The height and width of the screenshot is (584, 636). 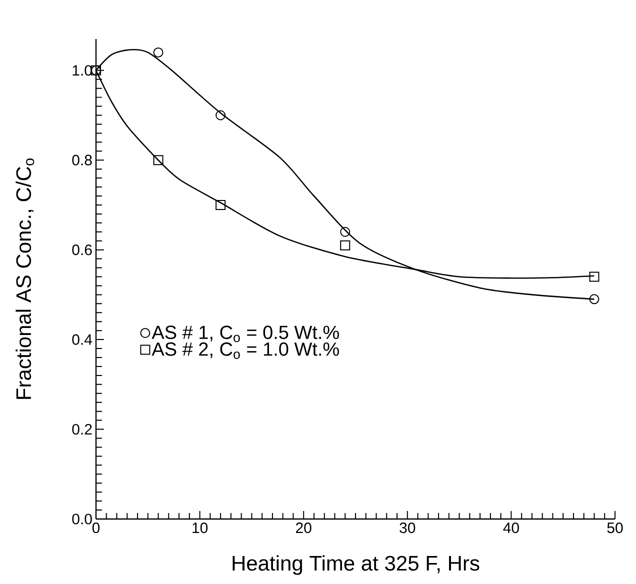 I want to click on x-tick-label: 30, so click(x=408, y=528).